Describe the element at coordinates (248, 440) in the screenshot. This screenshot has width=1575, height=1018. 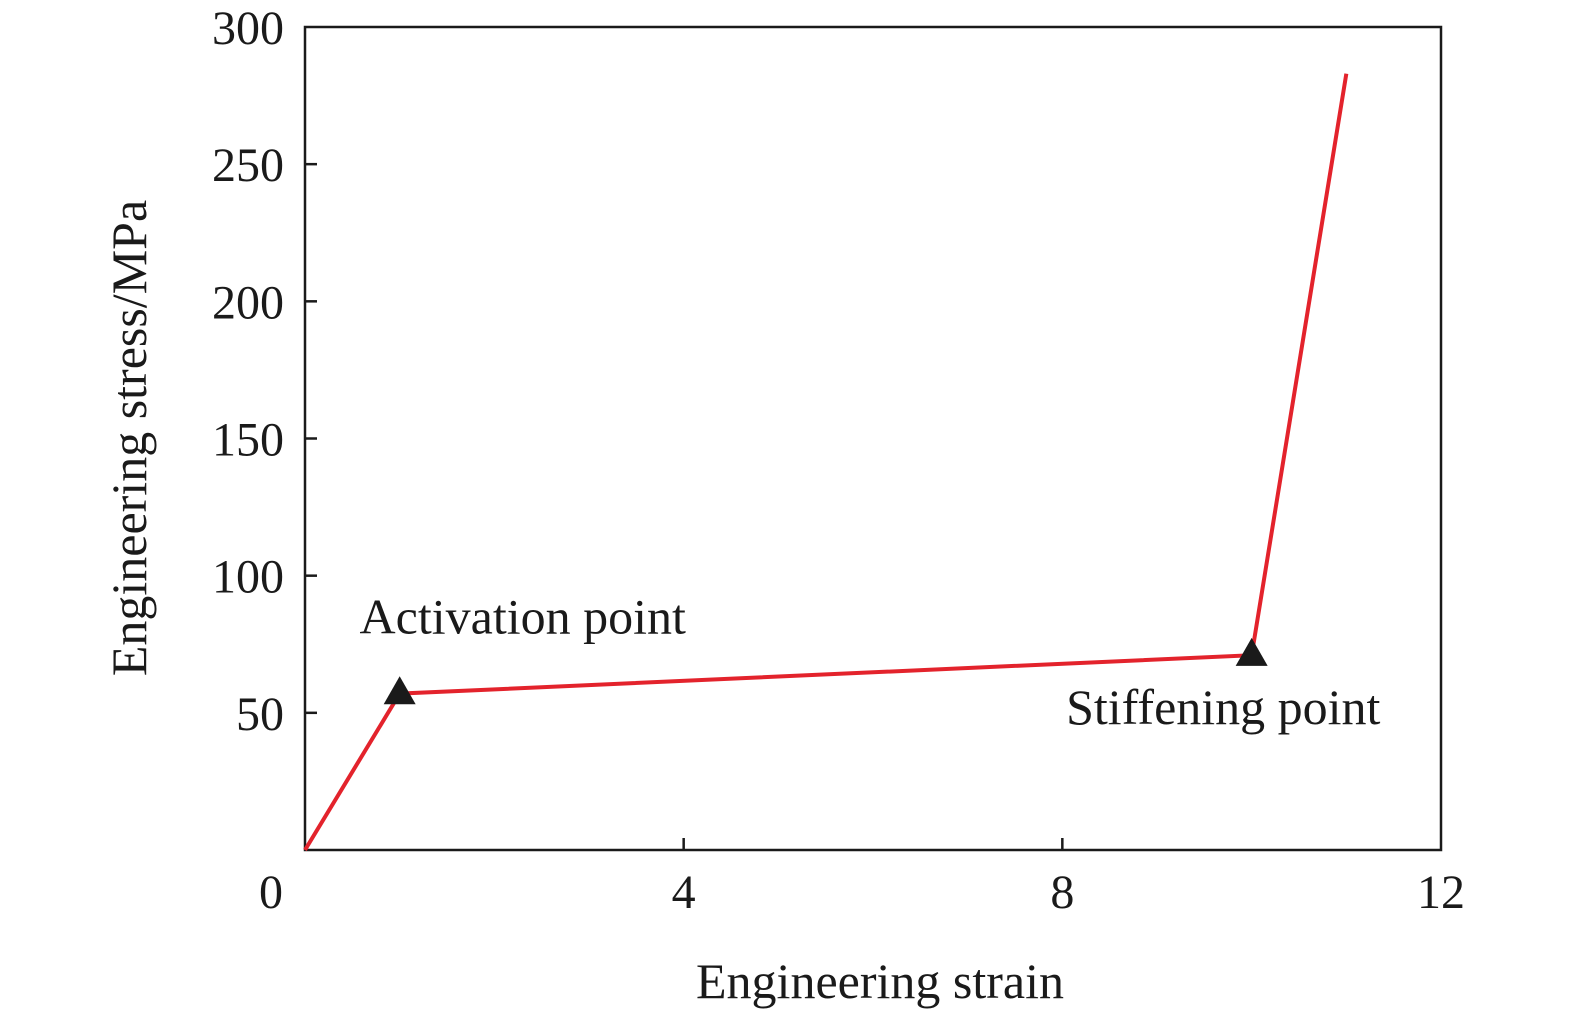
I see `y-tick-label: 150` at that location.